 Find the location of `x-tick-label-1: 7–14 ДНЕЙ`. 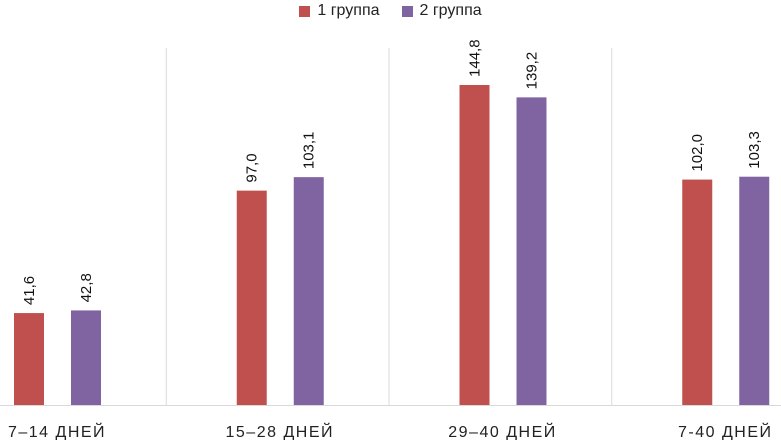

x-tick-label-1: 7–14 ДНЕЙ is located at coordinates (57, 431).